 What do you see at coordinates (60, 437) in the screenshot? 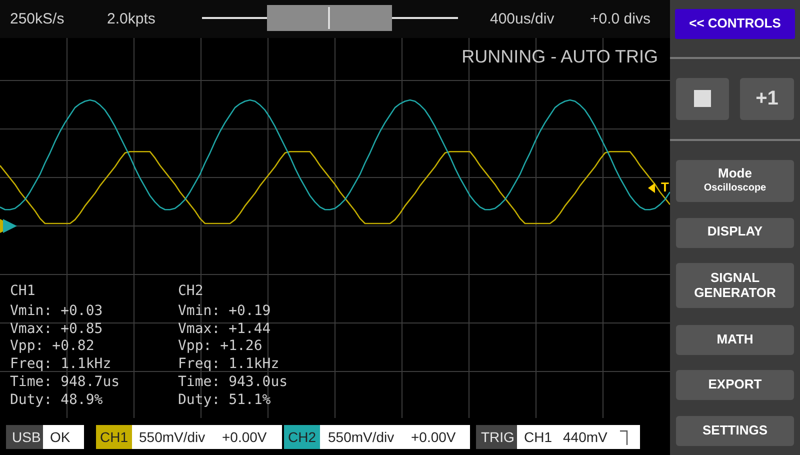
I see `text: OK` at bounding box center [60, 437].